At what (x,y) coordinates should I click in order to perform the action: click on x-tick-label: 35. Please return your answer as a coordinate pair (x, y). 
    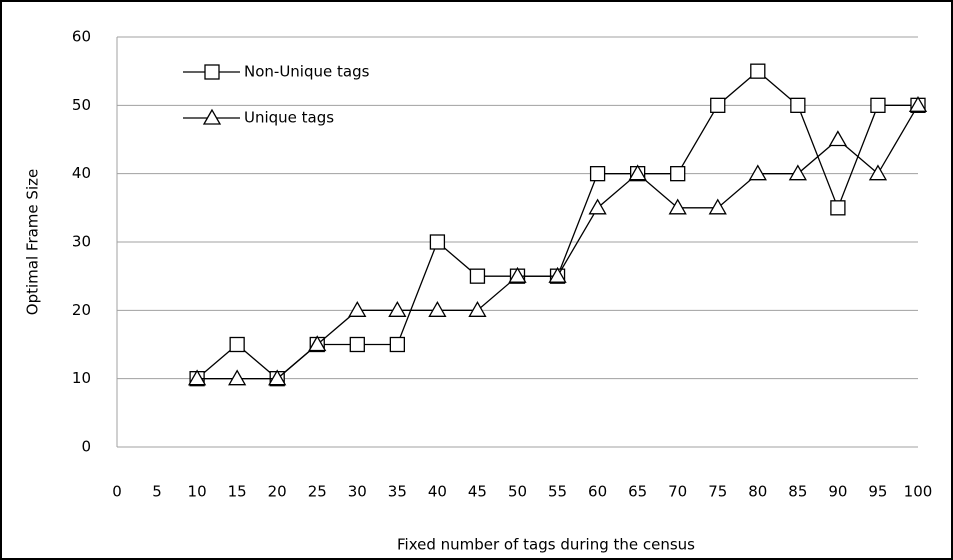
    Looking at the image, I should click on (397, 492).